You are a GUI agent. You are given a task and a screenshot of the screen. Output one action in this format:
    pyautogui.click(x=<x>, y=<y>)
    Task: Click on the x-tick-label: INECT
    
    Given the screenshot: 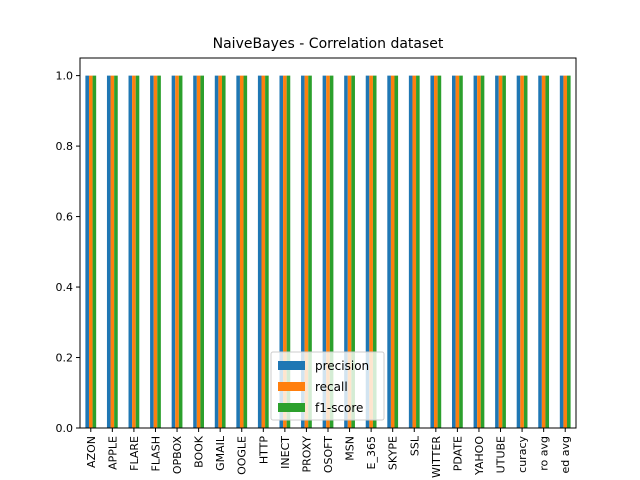 What is the action you would take?
    pyautogui.click(x=285, y=452)
    